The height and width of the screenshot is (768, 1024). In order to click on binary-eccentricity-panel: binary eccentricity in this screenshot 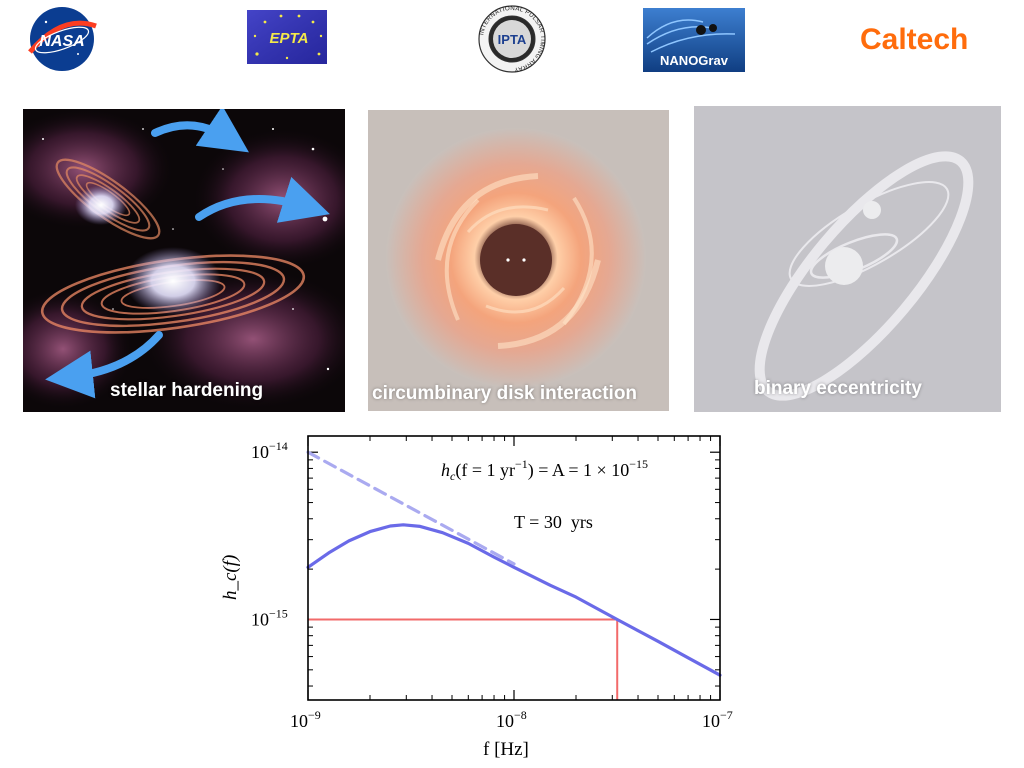, I will do `click(847, 259)`.